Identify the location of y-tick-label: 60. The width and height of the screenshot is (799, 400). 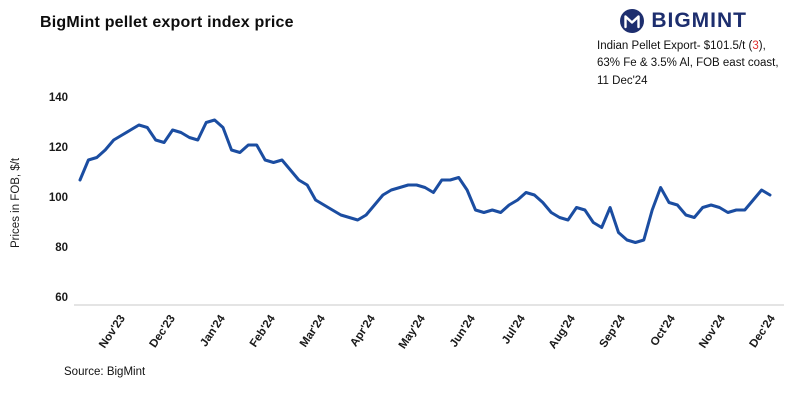
(61, 298).